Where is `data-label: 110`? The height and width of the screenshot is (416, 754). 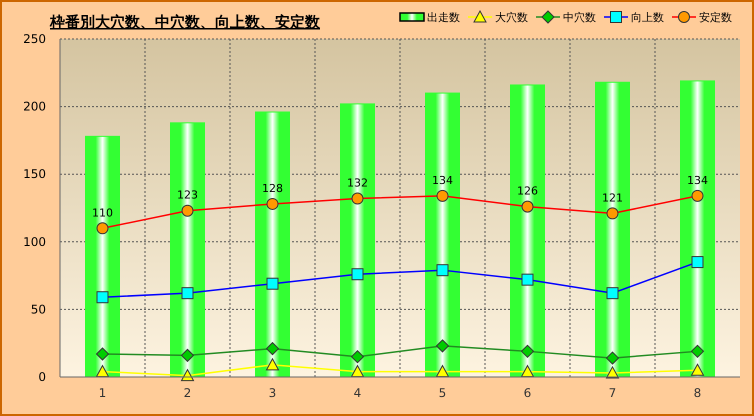 data-label: 110 is located at coordinates (102, 213).